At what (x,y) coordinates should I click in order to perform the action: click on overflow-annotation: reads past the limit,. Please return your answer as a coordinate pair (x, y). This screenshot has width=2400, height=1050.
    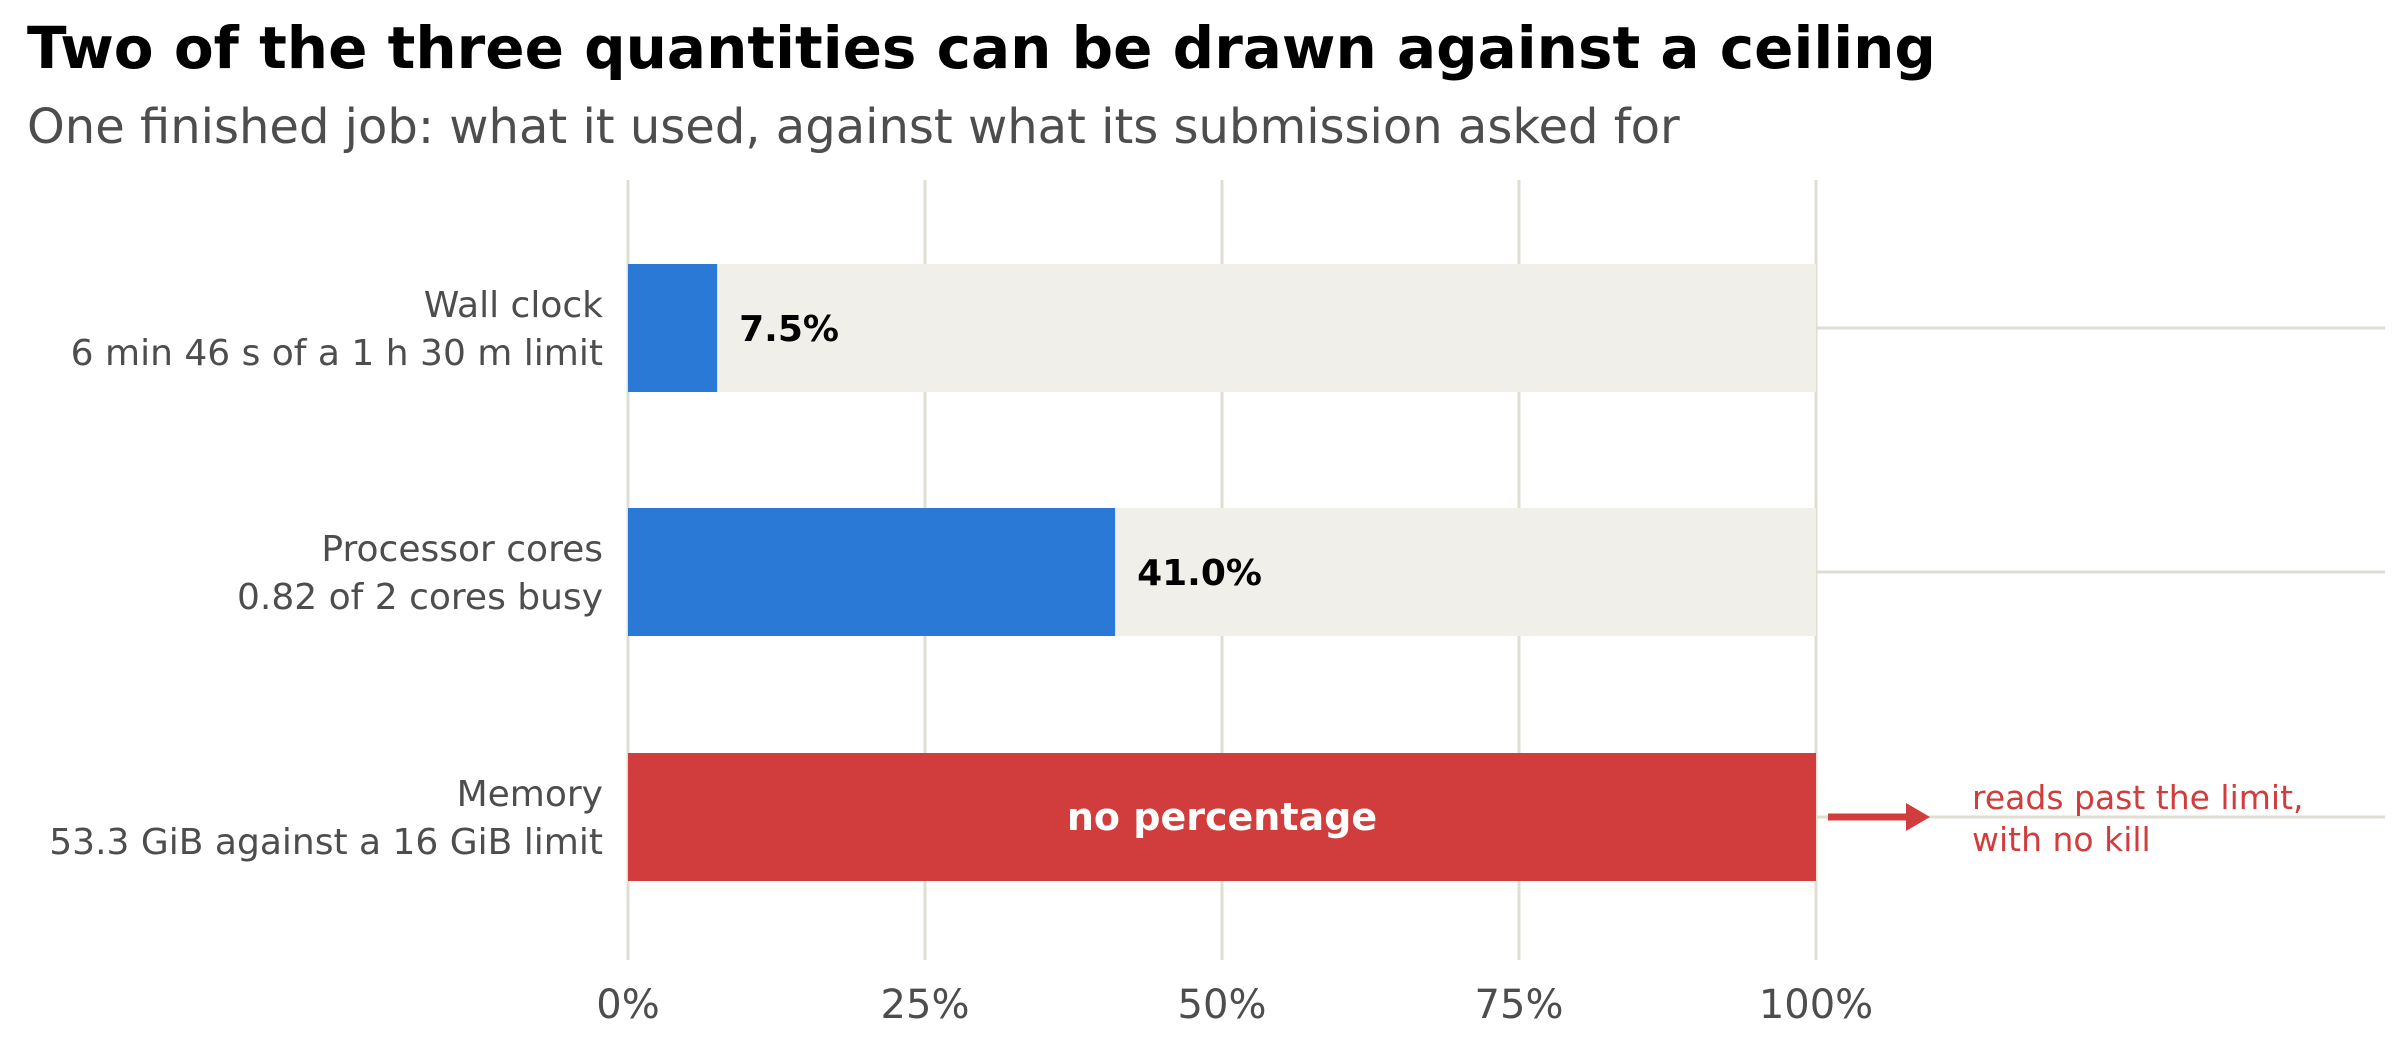
    Looking at the image, I should click on (2138, 797).